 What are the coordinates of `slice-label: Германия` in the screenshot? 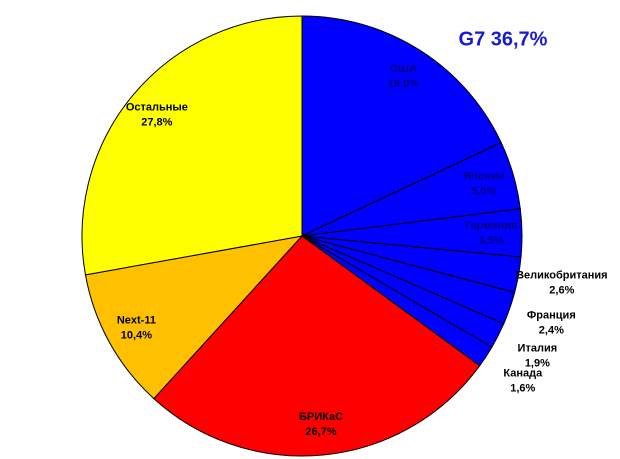 It's located at (491, 226).